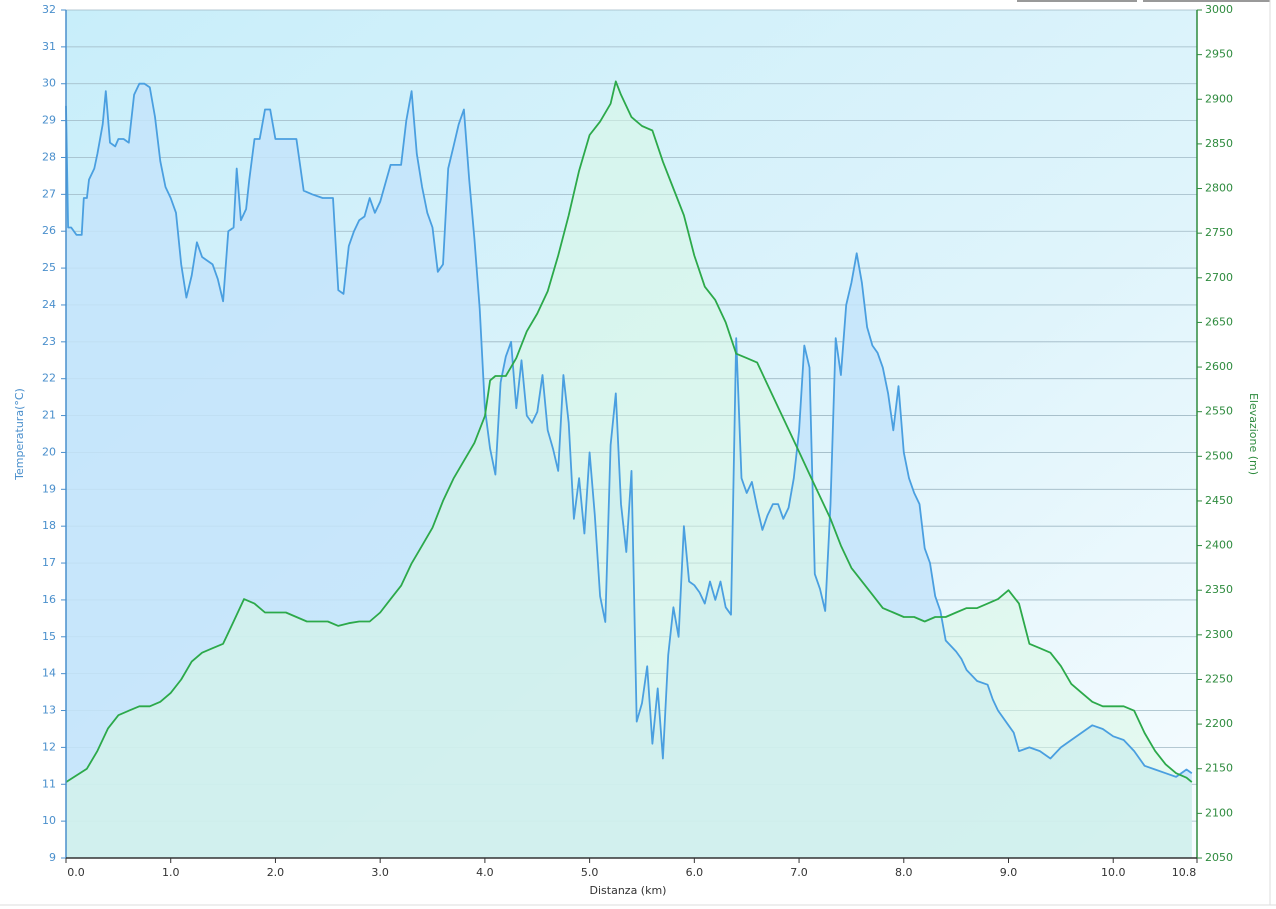  Describe the element at coordinates (485, 872) in the screenshot. I see `x-tick-label: 4.0` at that location.